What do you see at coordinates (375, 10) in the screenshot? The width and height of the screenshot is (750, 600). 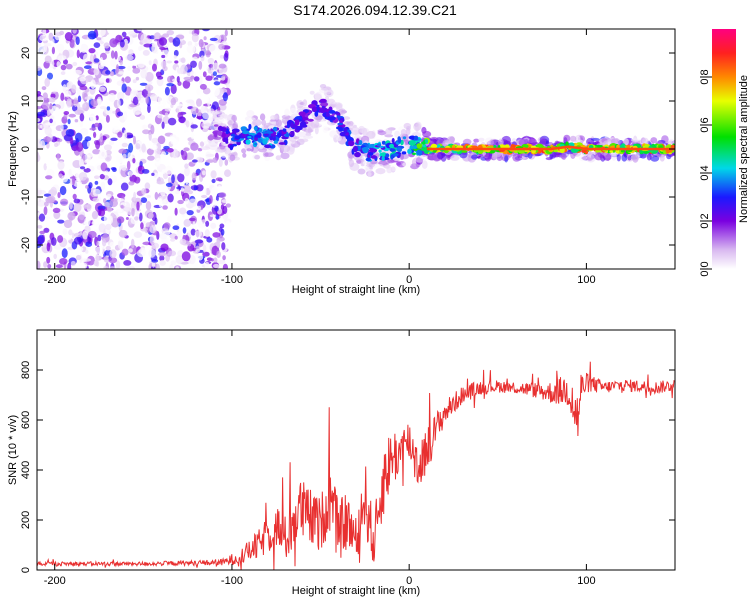 I see `figure-title: S174.2026.094.12.39.C21` at bounding box center [375, 10].